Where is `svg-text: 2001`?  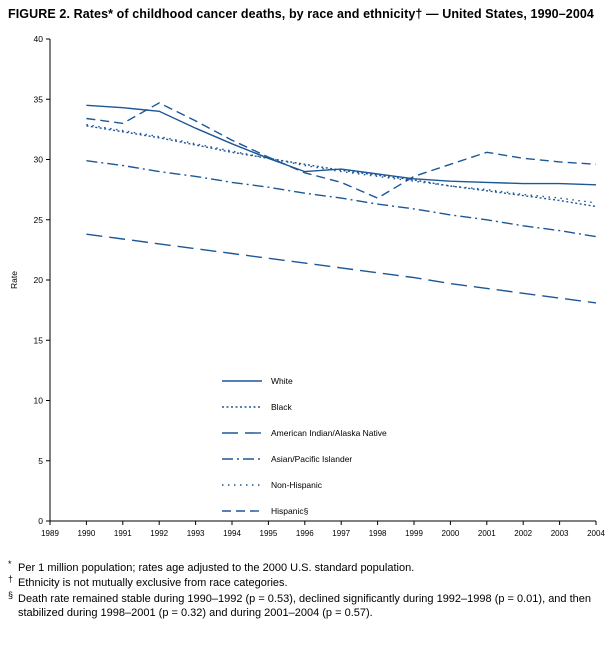
svg-text: 2001 is located at coordinates (487, 533).